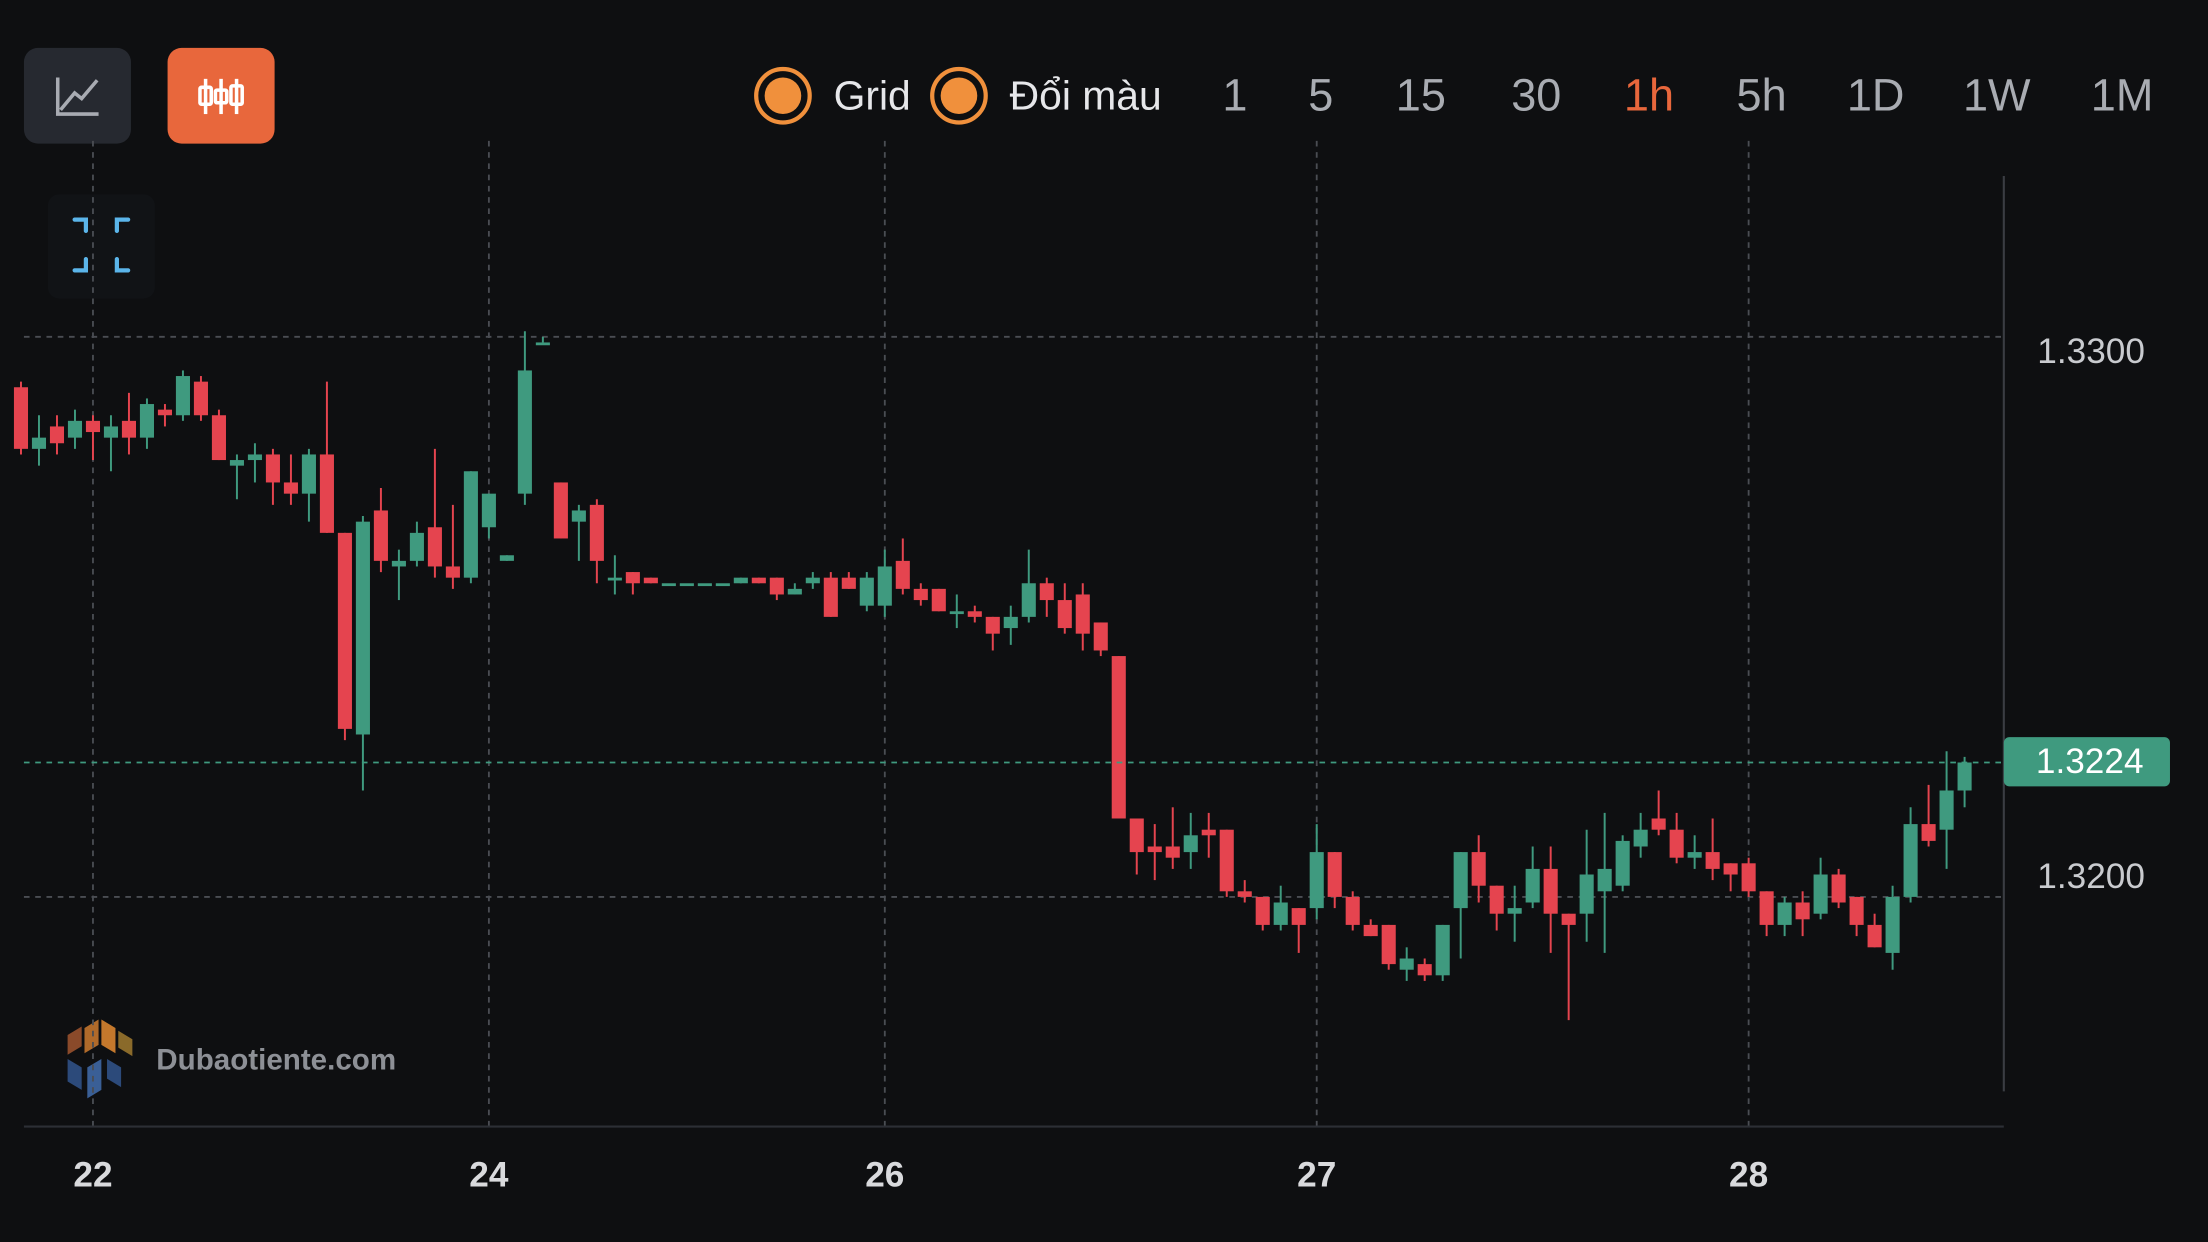 This screenshot has height=1242, width=2208. I want to click on interval-button: 1h, so click(1649, 94).